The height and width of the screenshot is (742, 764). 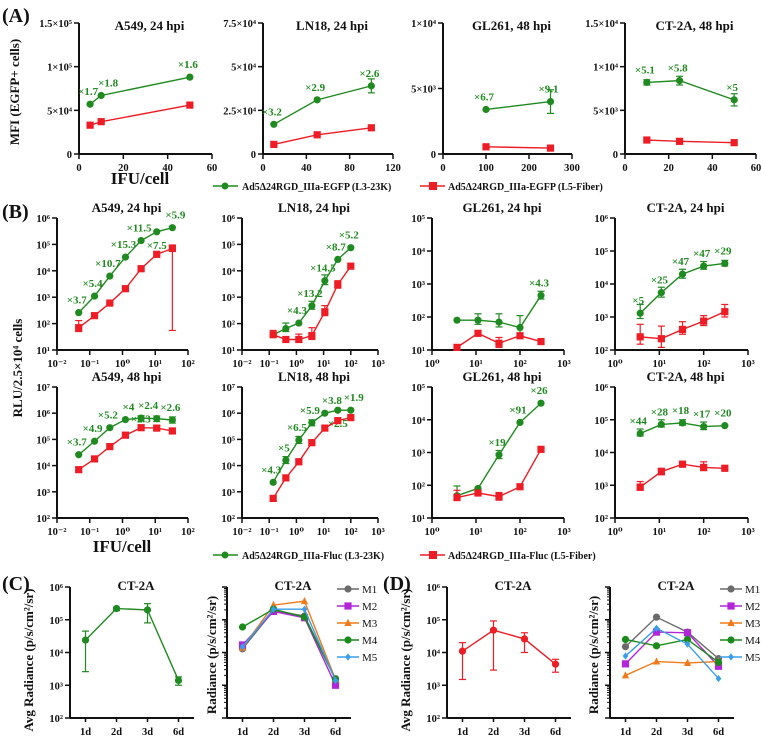 What do you see at coordinates (525, 187) in the screenshot?
I see `legend-a-label-2: Ad5Δ24RGD_IIIa-EGFP (L5-Fiber)` at bounding box center [525, 187].